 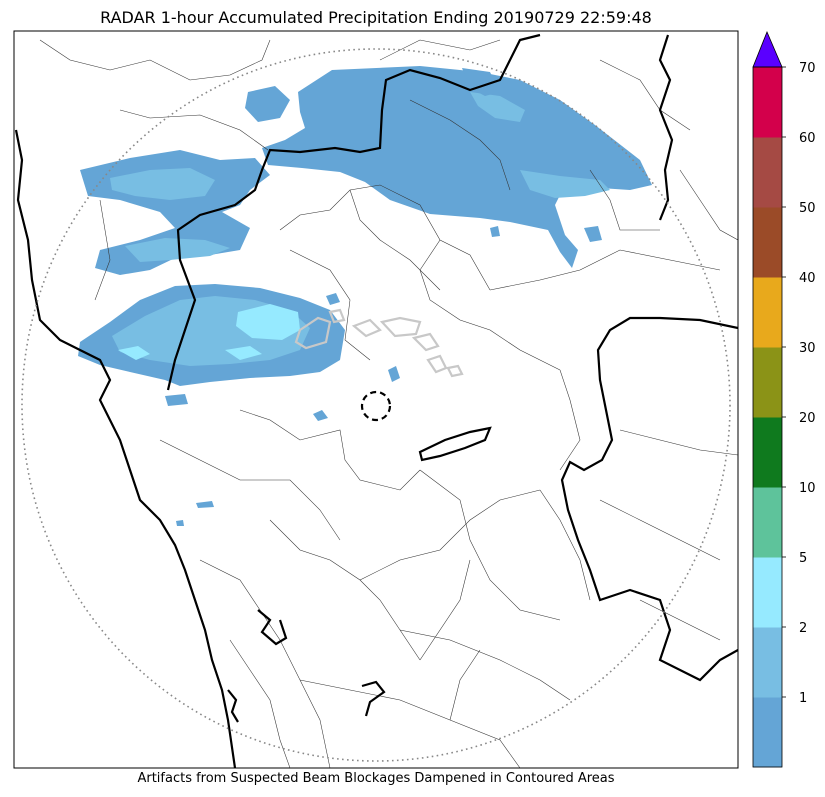 What do you see at coordinates (565, 184) in the screenshot?
I see `precip-north-band-core` at bounding box center [565, 184].